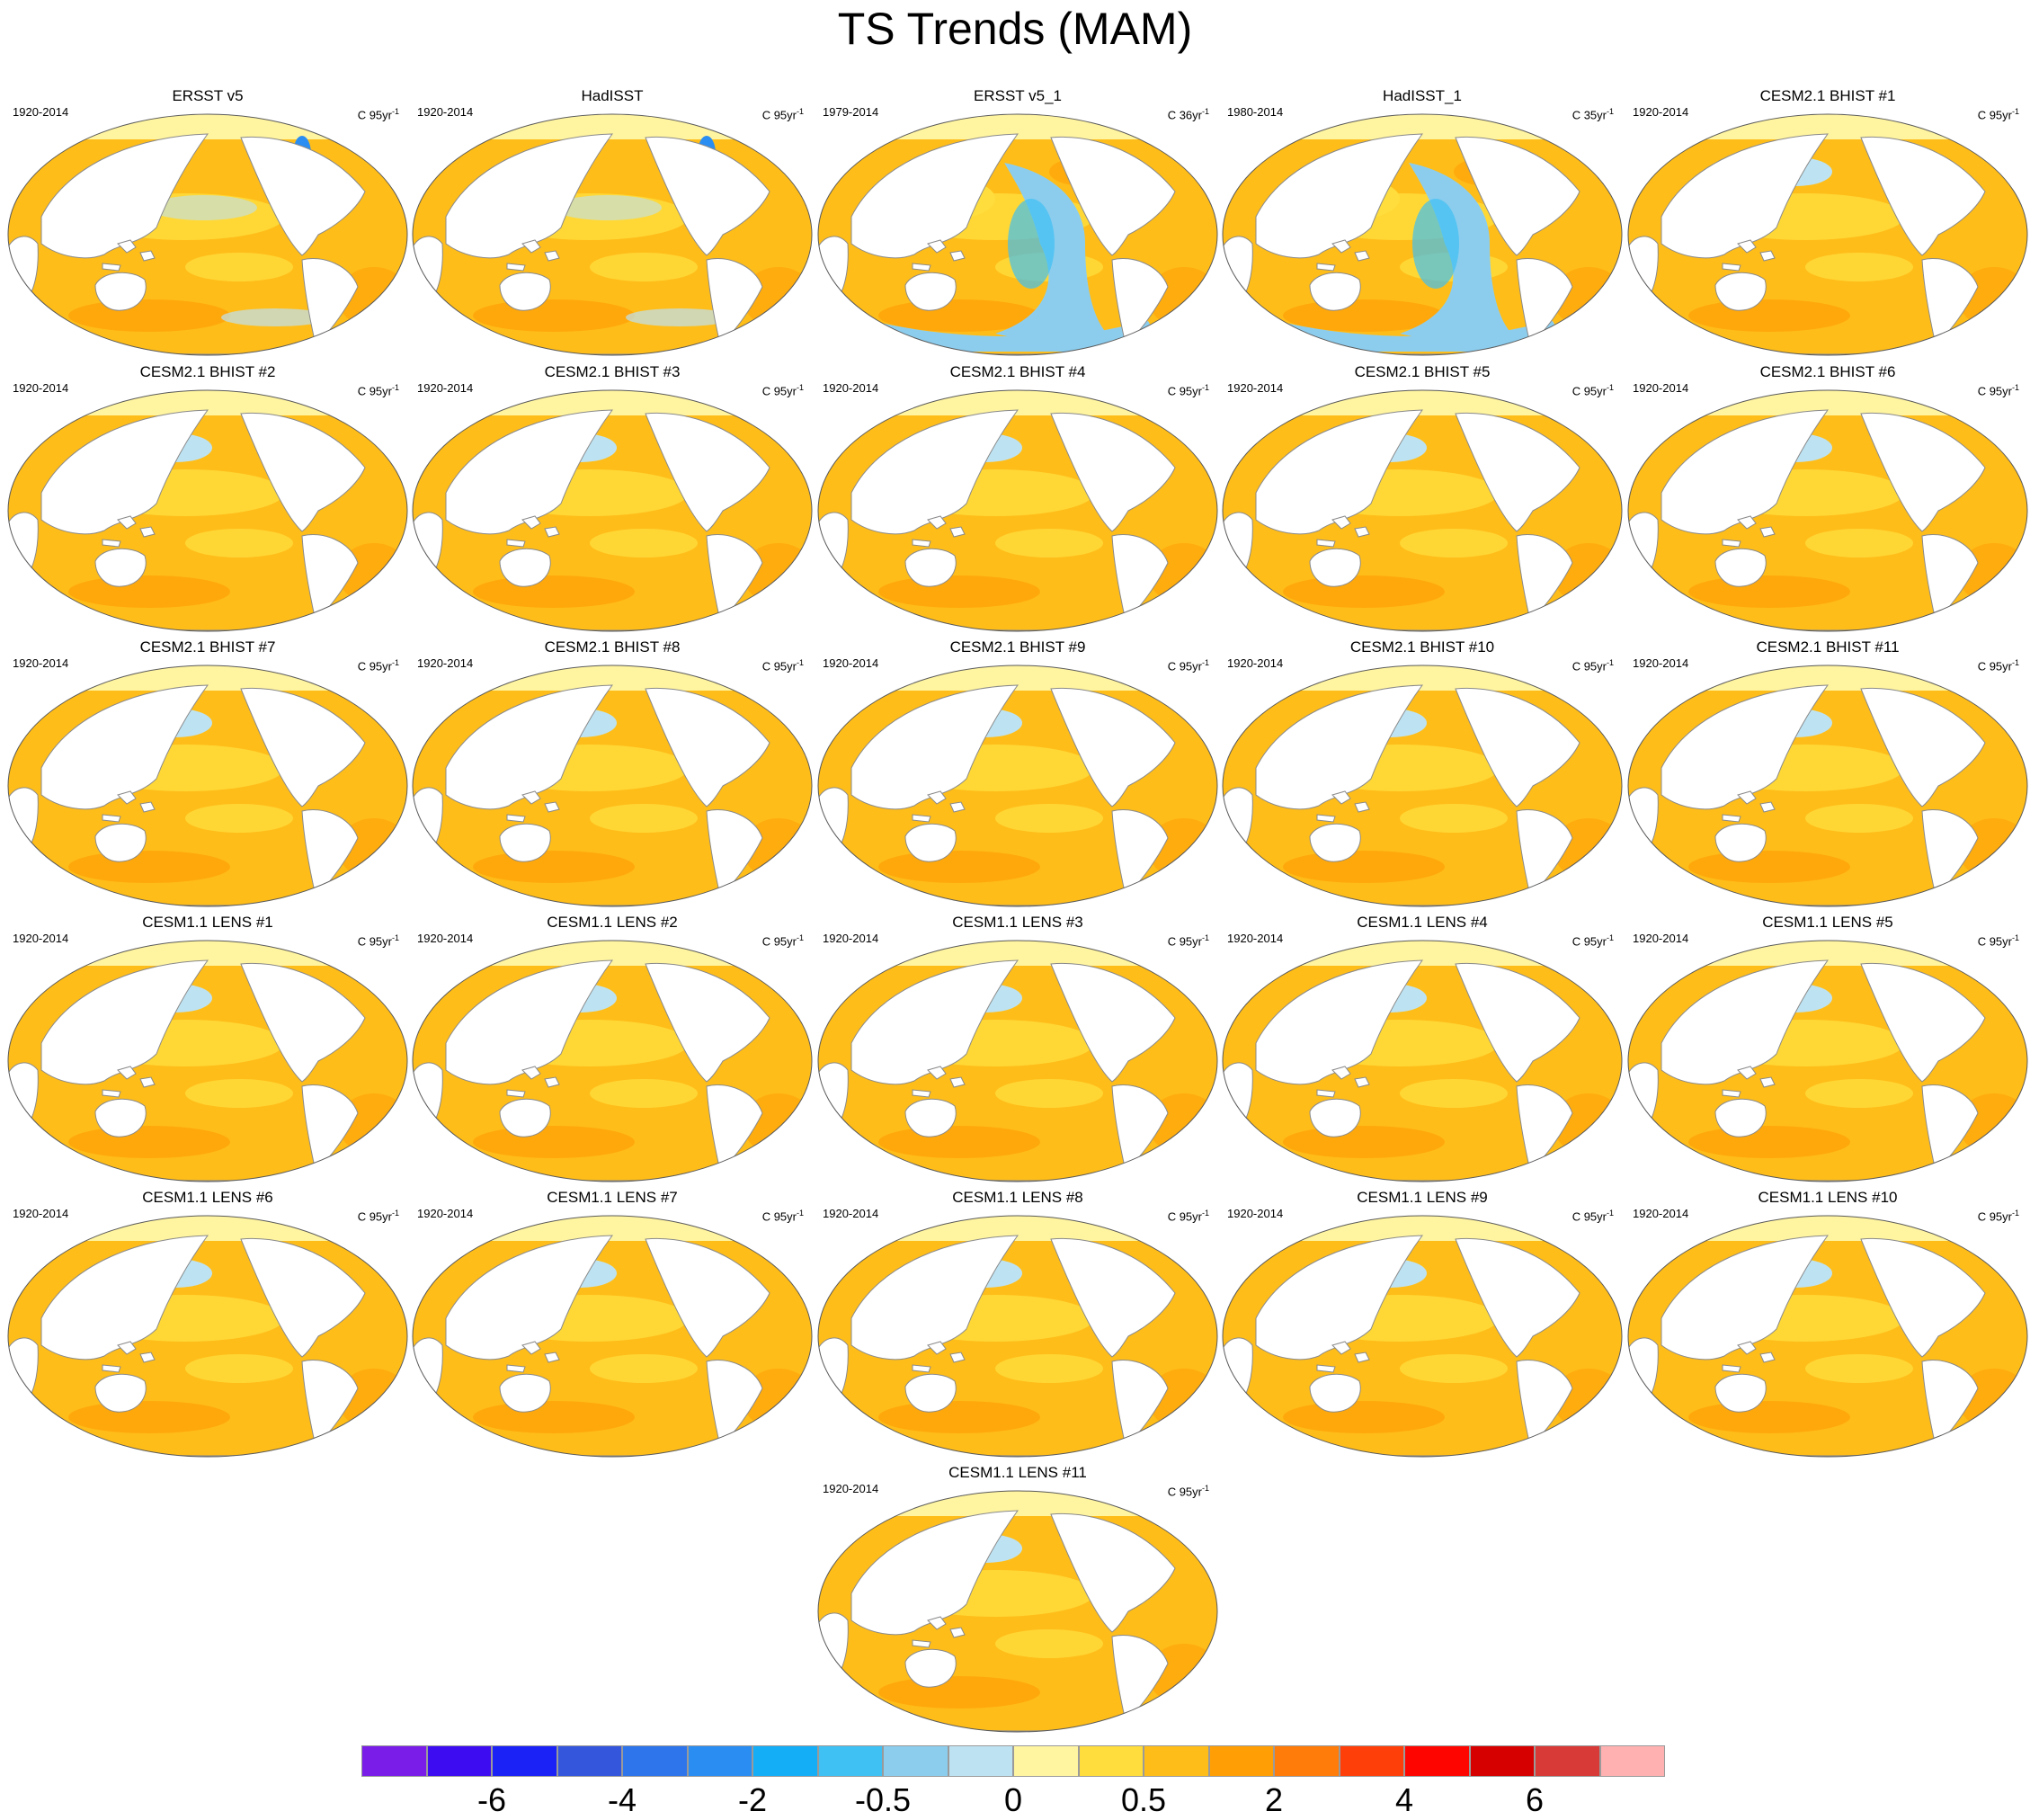  What do you see at coordinates (207, 498) in the screenshot?
I see `map-panel: CESM2.1 BHIST #2 1920-2014 C 95yr-1` at bounding box center [207, 498].